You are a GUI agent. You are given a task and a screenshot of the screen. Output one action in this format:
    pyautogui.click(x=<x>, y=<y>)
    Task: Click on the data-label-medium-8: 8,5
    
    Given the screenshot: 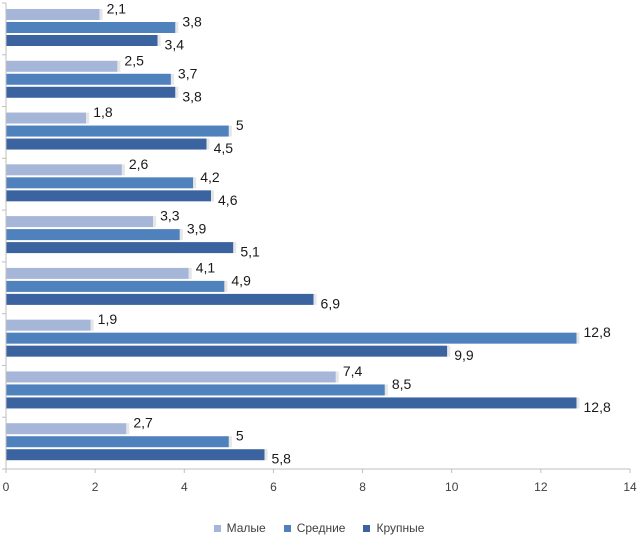 What is the action you would take?
    pyautogui.click(x=402, y=384)
    